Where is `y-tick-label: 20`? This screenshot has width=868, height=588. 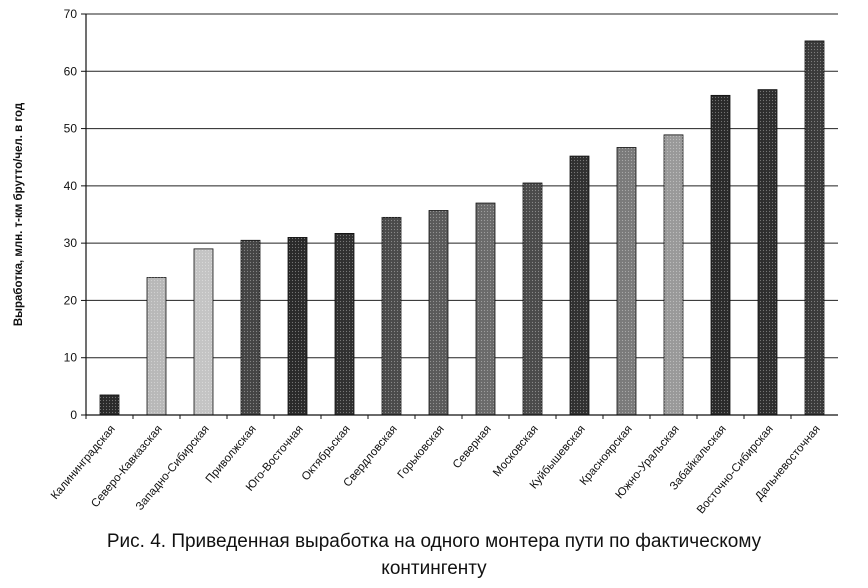
y-tick-label: 20 is located at coordinates (71, 300).